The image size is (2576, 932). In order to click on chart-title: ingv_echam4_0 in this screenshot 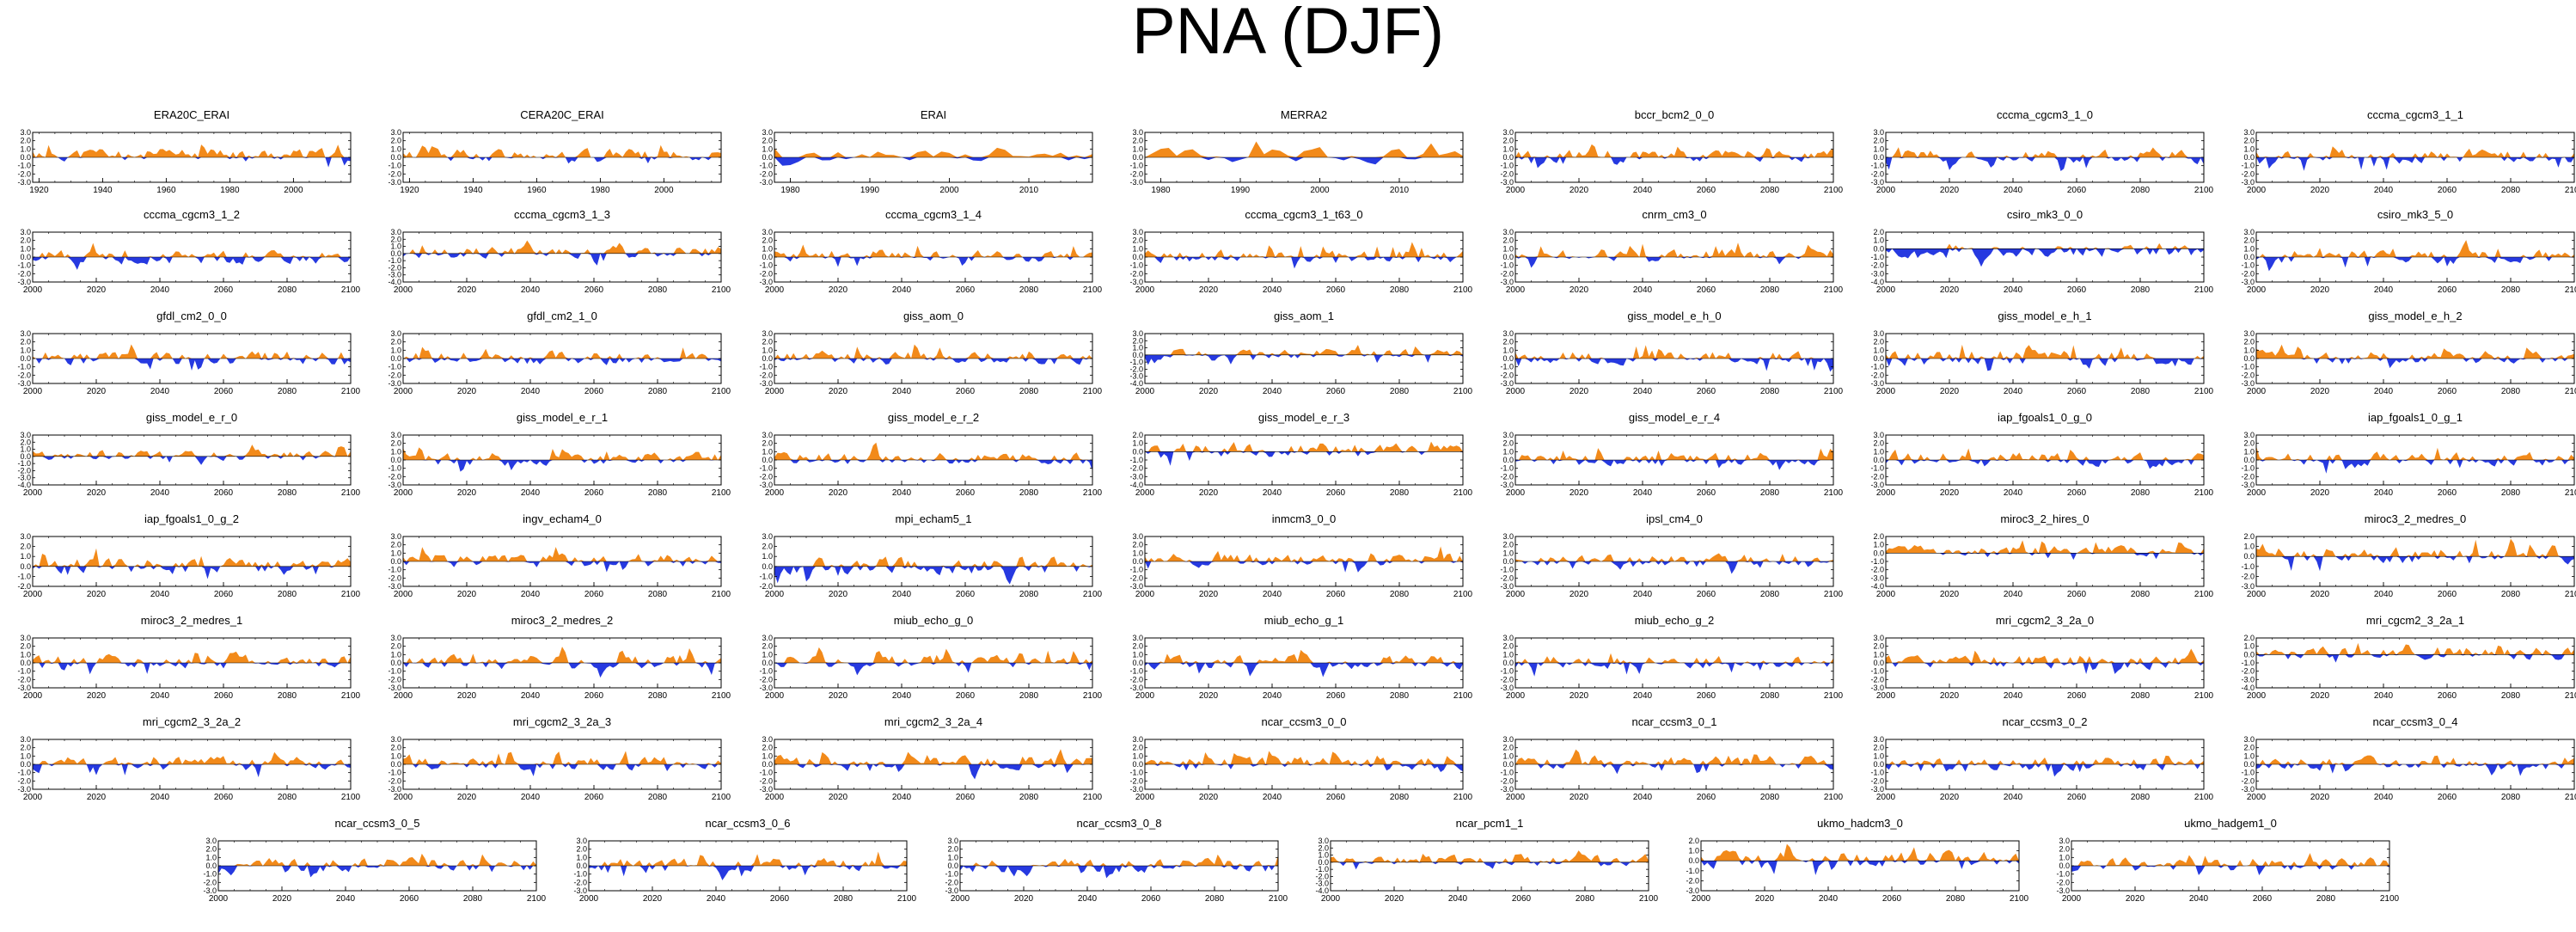, I will do `click(562, 518)`.